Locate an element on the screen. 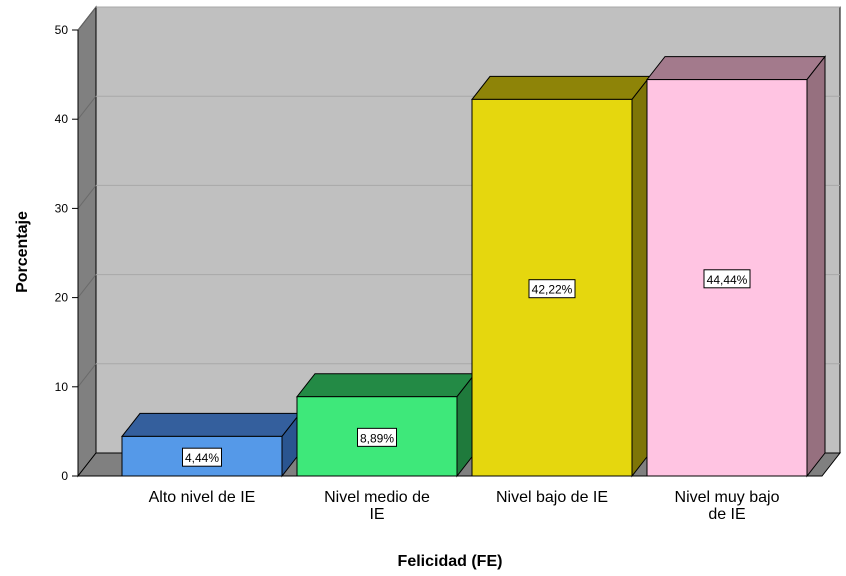 This screenshot has width=846, height=576. data-label: 4,44% is located at coordinates (202, 458).